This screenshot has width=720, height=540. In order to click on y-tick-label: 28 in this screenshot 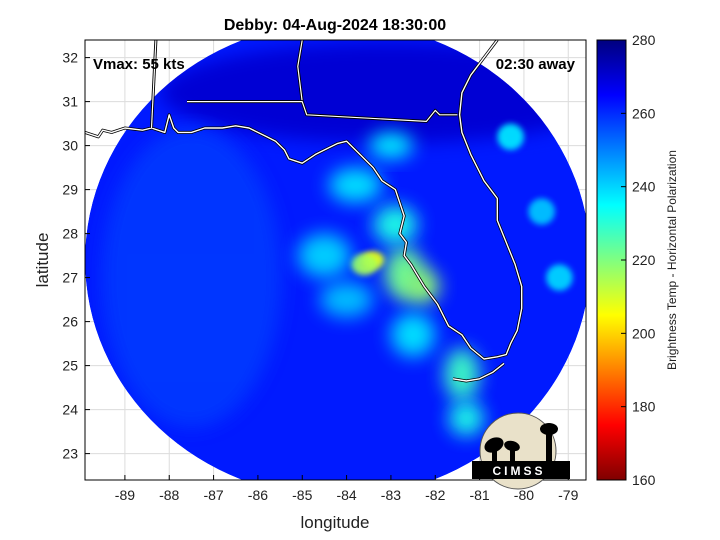, I will do `click(70, 234)`.